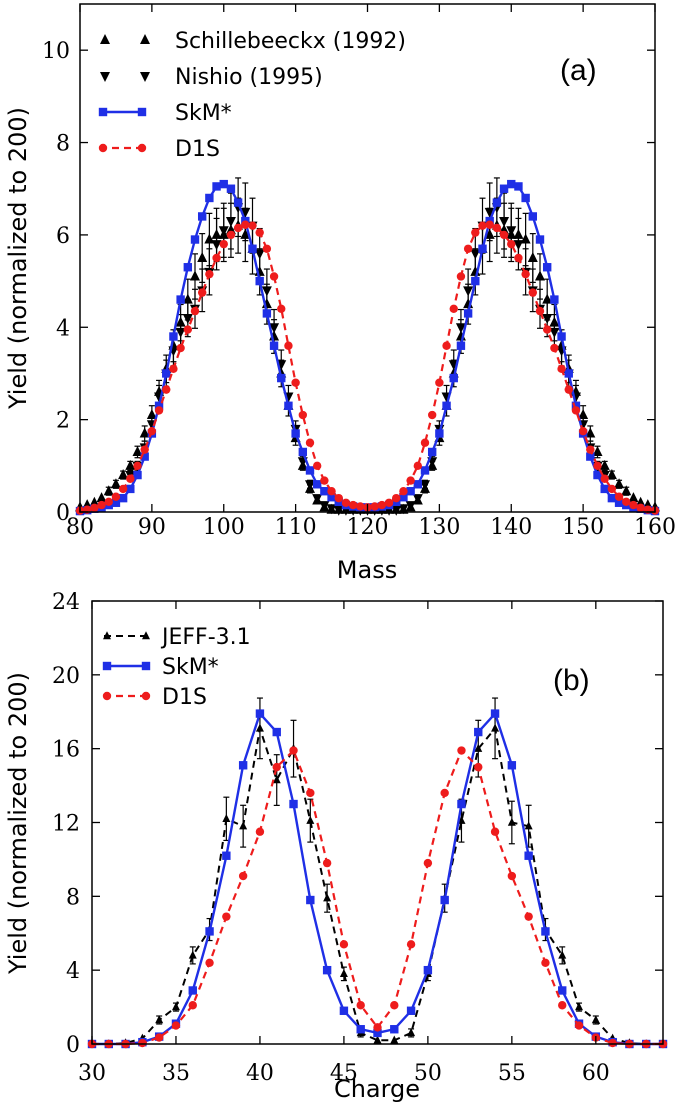  What do you see at coordinates (249, 77) in the screenshot?
I see `legend-label: Nishio (1995)` at bounding box center [249, 77].